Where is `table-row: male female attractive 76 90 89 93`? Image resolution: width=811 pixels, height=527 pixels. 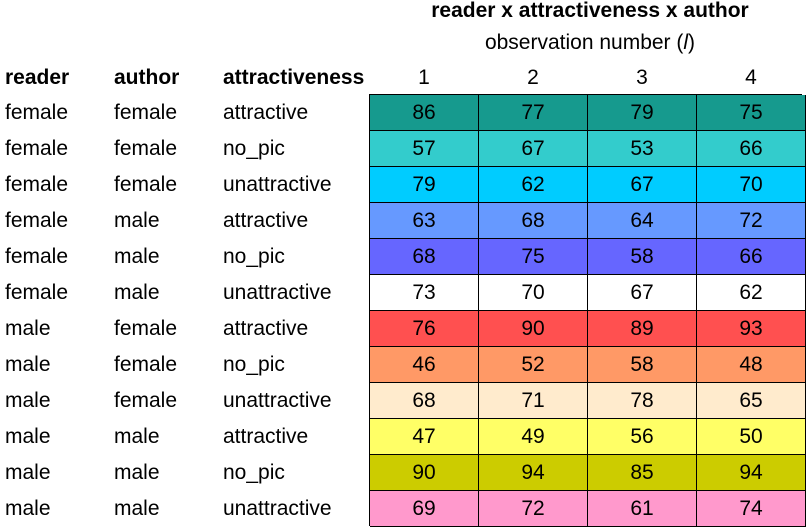 table-row: male female attractive 76 90 89 93 is located at coordinates (405, 329).